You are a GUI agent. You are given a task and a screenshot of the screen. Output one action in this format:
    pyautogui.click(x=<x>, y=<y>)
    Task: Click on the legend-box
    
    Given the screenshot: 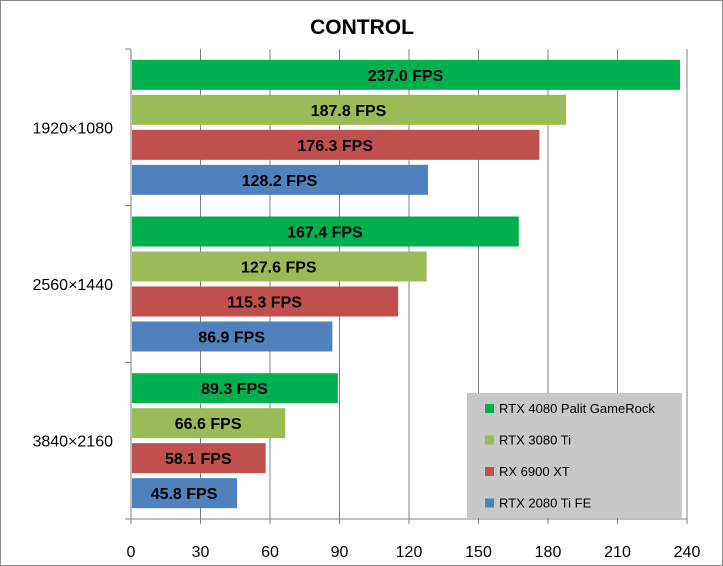 What is the action you would take?
    pyautogui.click(x=574, y=455)
    